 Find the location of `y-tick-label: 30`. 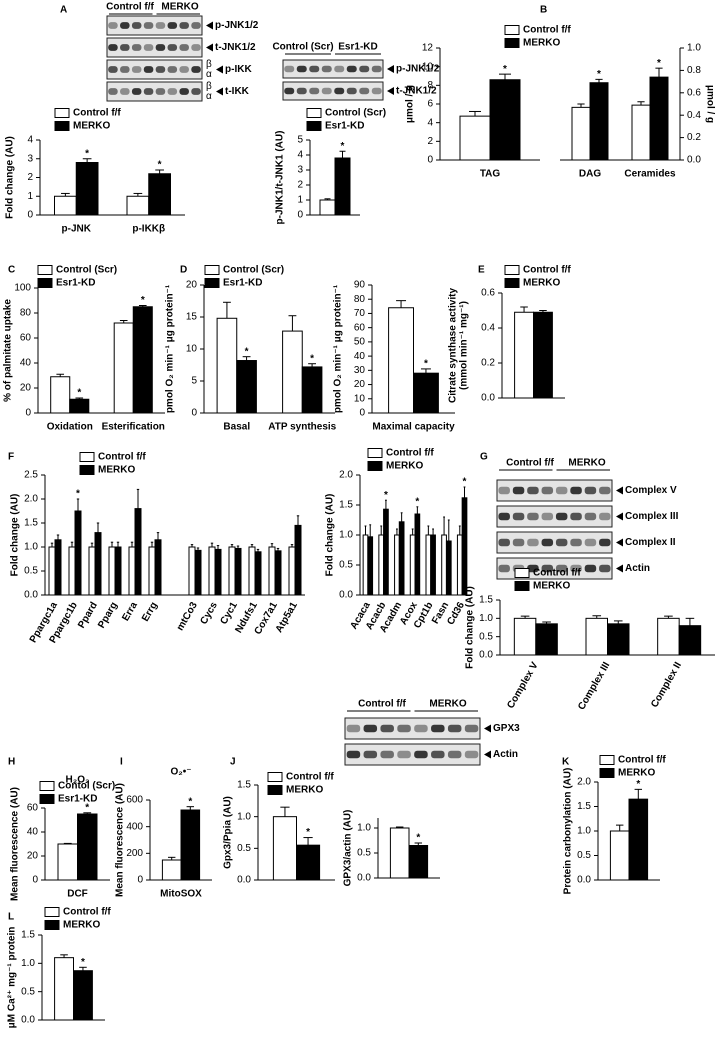

y-tick-label: 30 is located at coordinates (360, 370).